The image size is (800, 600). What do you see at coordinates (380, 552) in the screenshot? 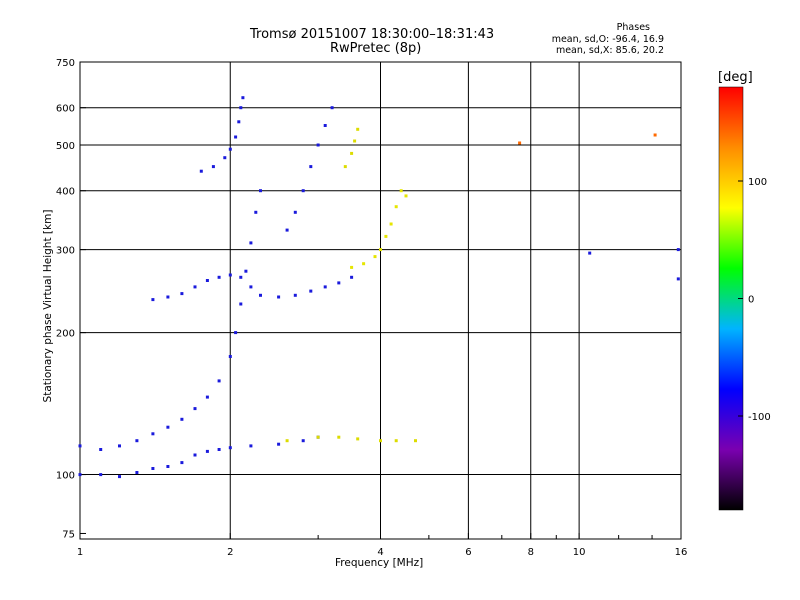
I see `x-tick-label: 4` at bounding box center [380, 552].